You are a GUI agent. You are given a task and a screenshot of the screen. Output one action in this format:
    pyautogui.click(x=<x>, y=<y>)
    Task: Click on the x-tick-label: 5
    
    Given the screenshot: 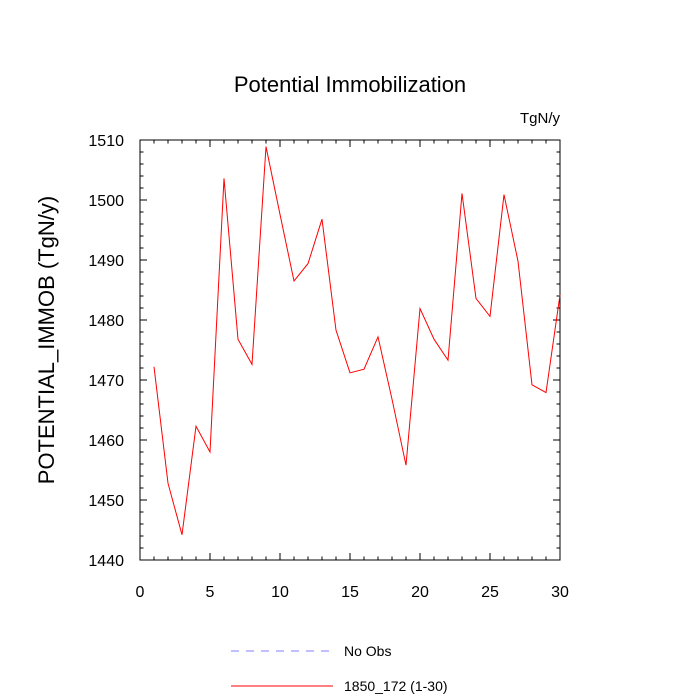 What is the action you would take?
    pyautogui.click(x=210, y=592)
    